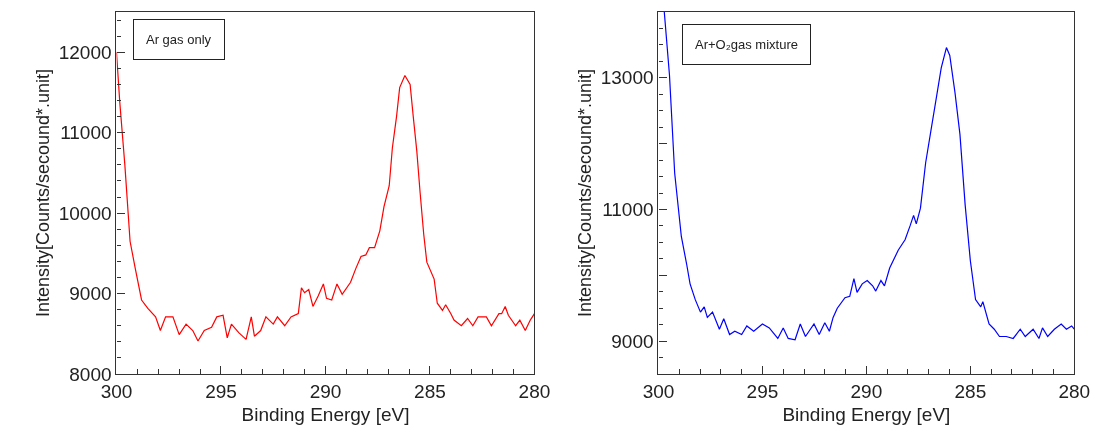  What do you see at coordinates (746, 44) in the screenshot?
I see `annotation: Ar+O₂gas mixture` at bounding box center [746, 44].